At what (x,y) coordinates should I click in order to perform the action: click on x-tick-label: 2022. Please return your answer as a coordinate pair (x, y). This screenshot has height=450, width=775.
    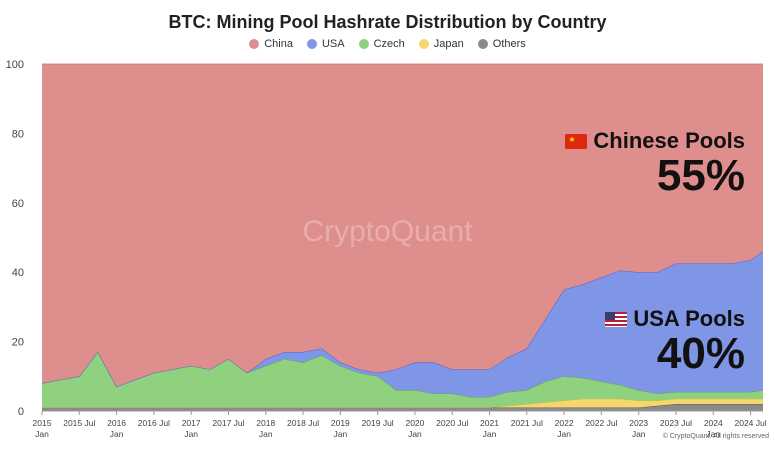
    Looking at the image, I should click on (564, 423).